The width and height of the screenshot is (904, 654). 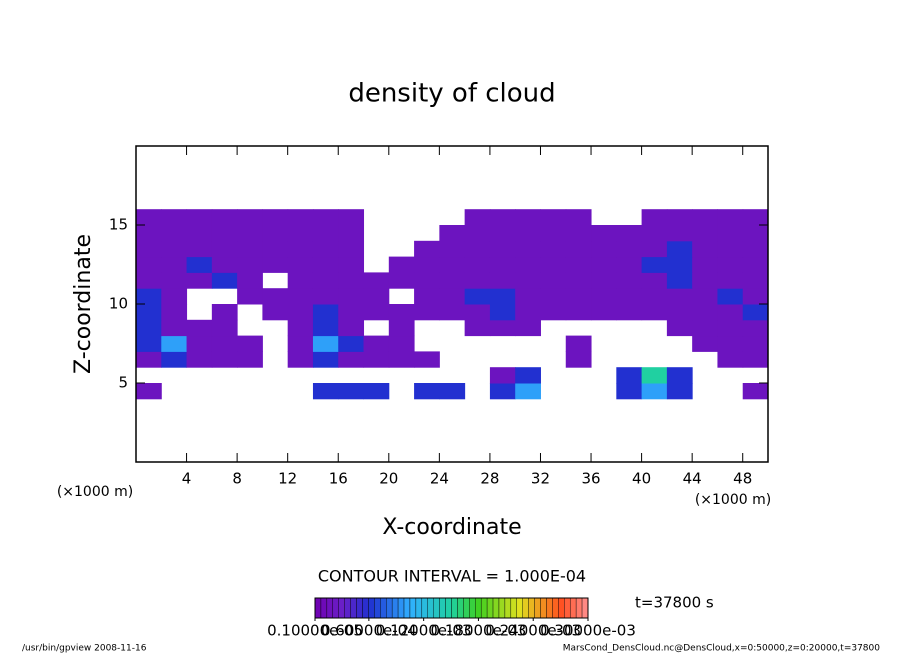 I want to click on x-tick-label: 4, so click(x=187, y=479).